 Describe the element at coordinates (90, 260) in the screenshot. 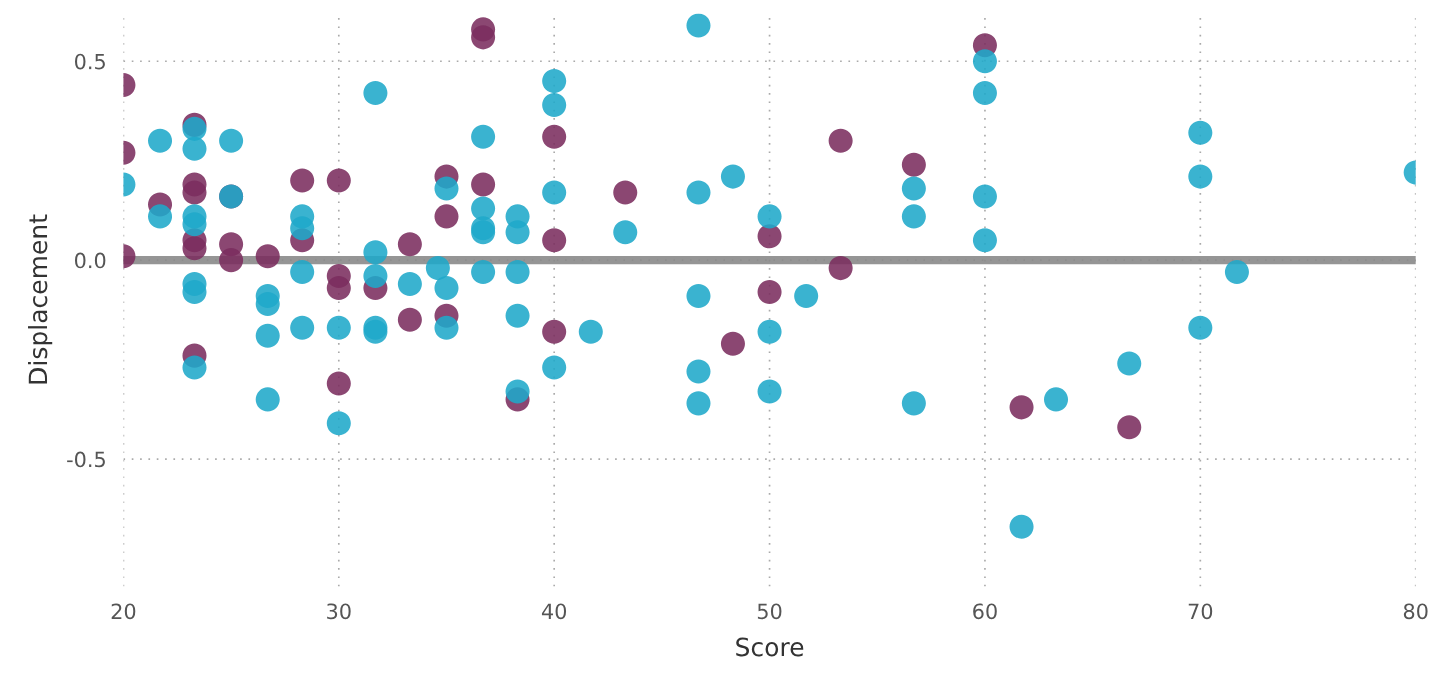

I see `y-tick-label: 0.0` at that location.